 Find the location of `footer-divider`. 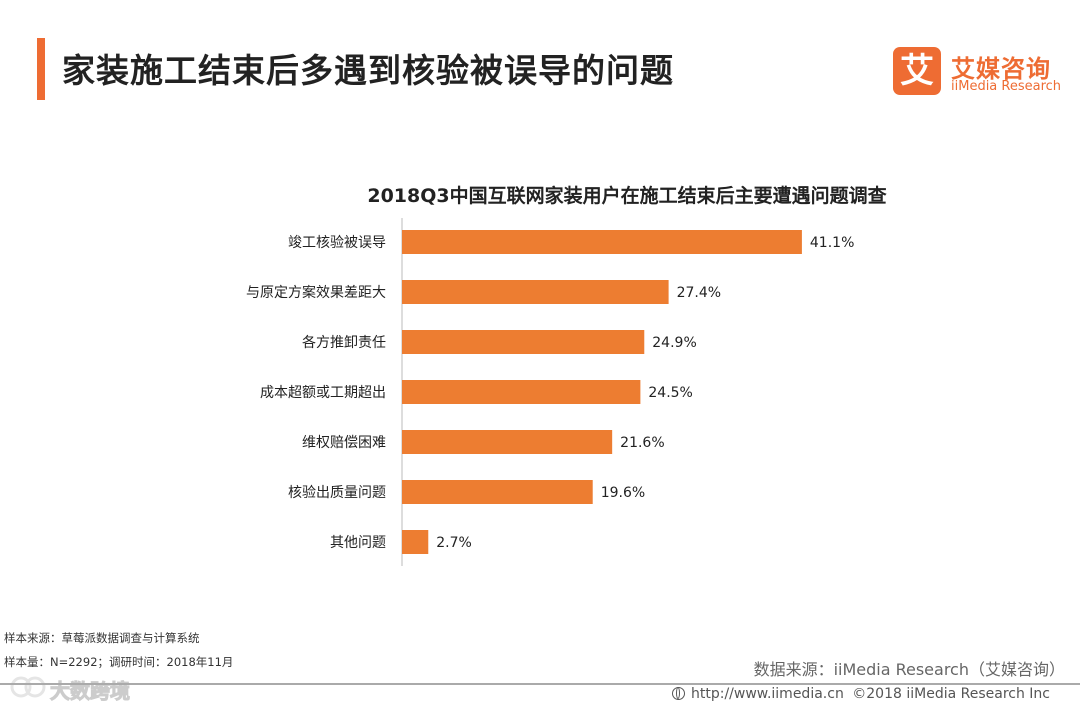

footer-divider is located at coordinates (540, 684).